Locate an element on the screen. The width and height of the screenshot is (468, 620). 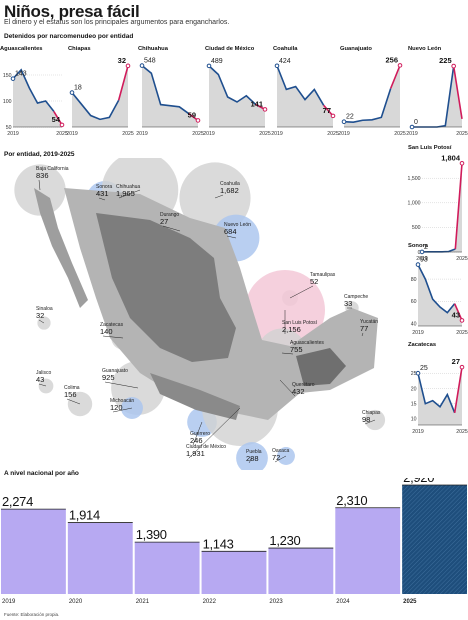
panel-sonora: Sonora 40 60 80 93 43 2019 2025 is located at coordinates (437, 290).